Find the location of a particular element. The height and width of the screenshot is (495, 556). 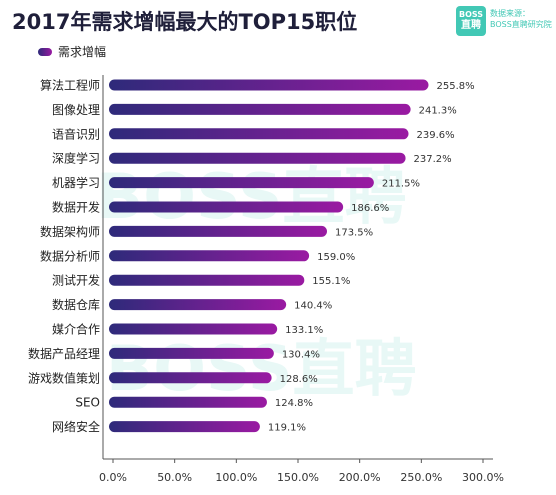

data-source-value: BOSS直聘研究院 is located at coordinates (521, 25).